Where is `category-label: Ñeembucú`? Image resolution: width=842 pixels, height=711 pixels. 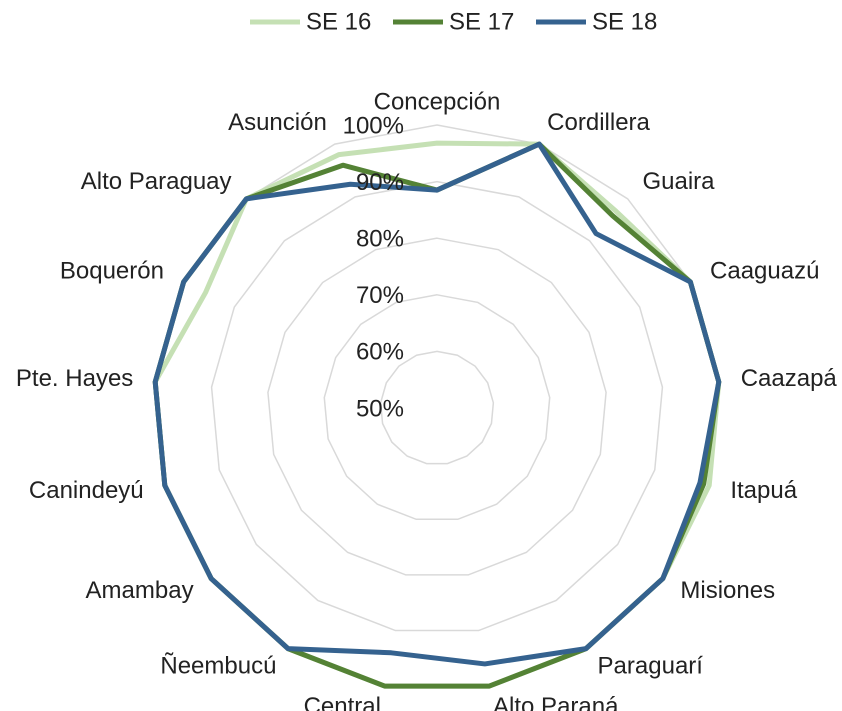 category-label: Ñeembucú is located at coordinates (218, 666).